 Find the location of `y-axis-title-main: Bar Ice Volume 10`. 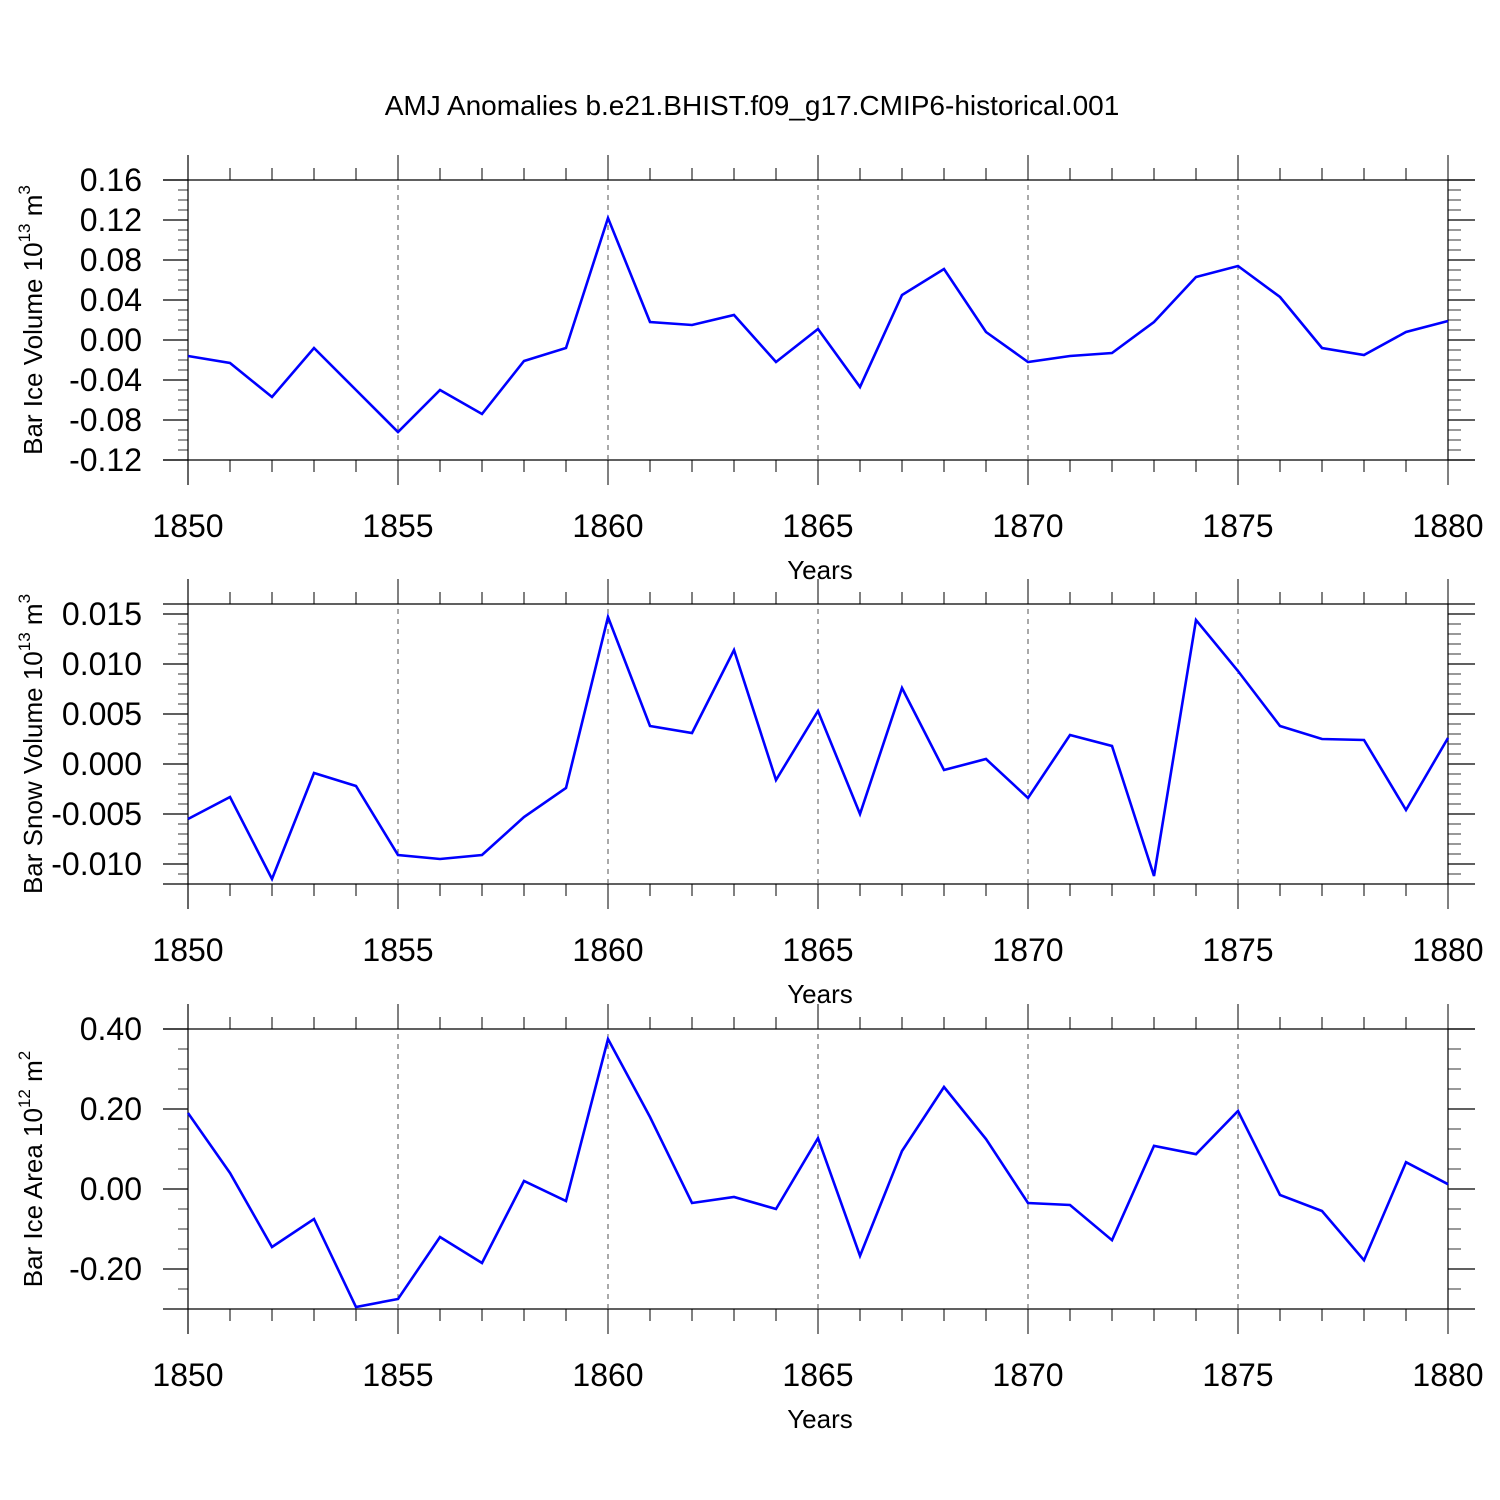

y-axis-title-main: Bar Ice Volume 10 is located at coordinates (33, 348).